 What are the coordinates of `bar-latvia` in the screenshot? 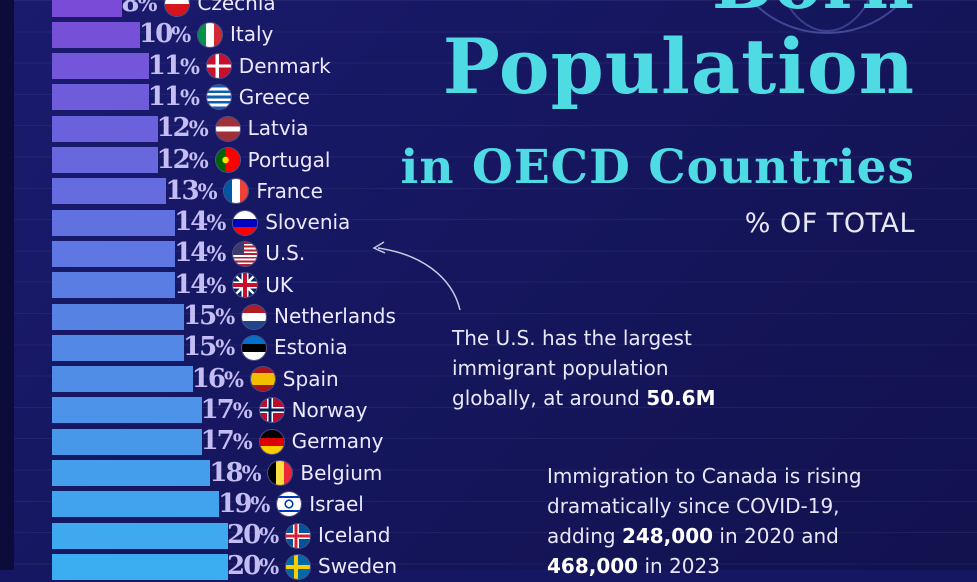 It's located at (105, 128).